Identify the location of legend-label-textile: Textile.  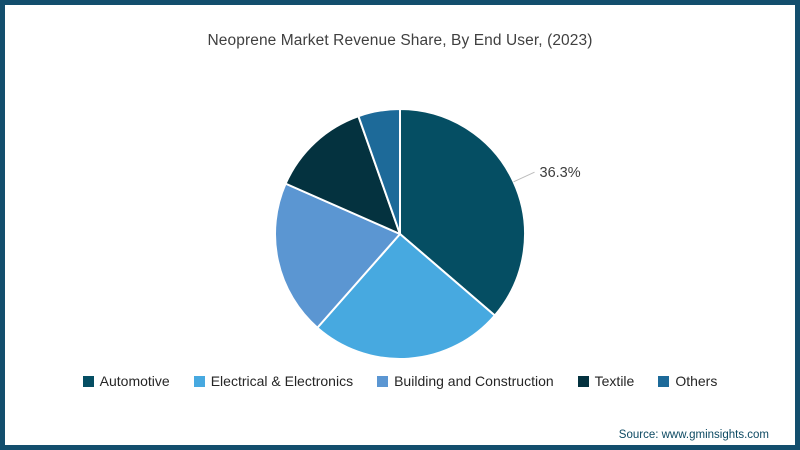
(614, 381).